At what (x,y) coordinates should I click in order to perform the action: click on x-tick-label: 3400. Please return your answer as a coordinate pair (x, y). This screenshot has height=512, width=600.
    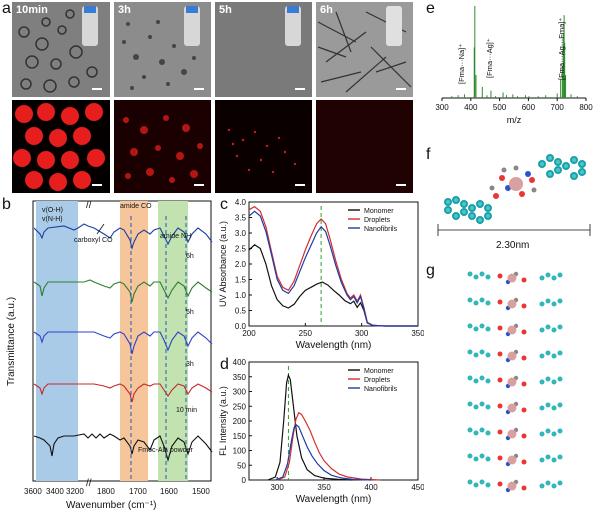
    Looking at the image, I should click on (55, 491).